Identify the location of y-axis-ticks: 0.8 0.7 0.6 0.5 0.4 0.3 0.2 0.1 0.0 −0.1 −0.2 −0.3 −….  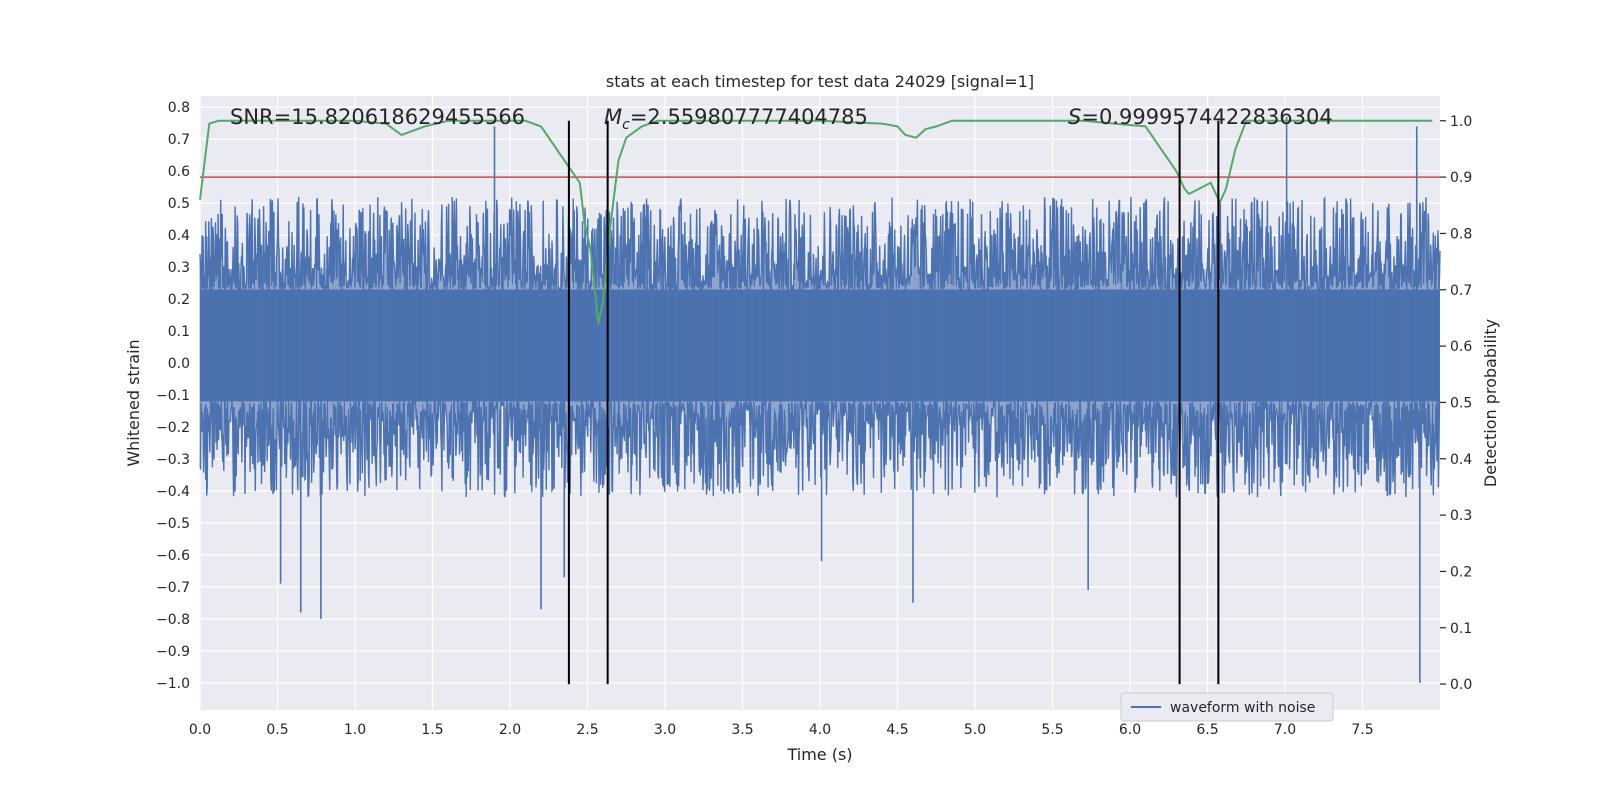
(173, 396).